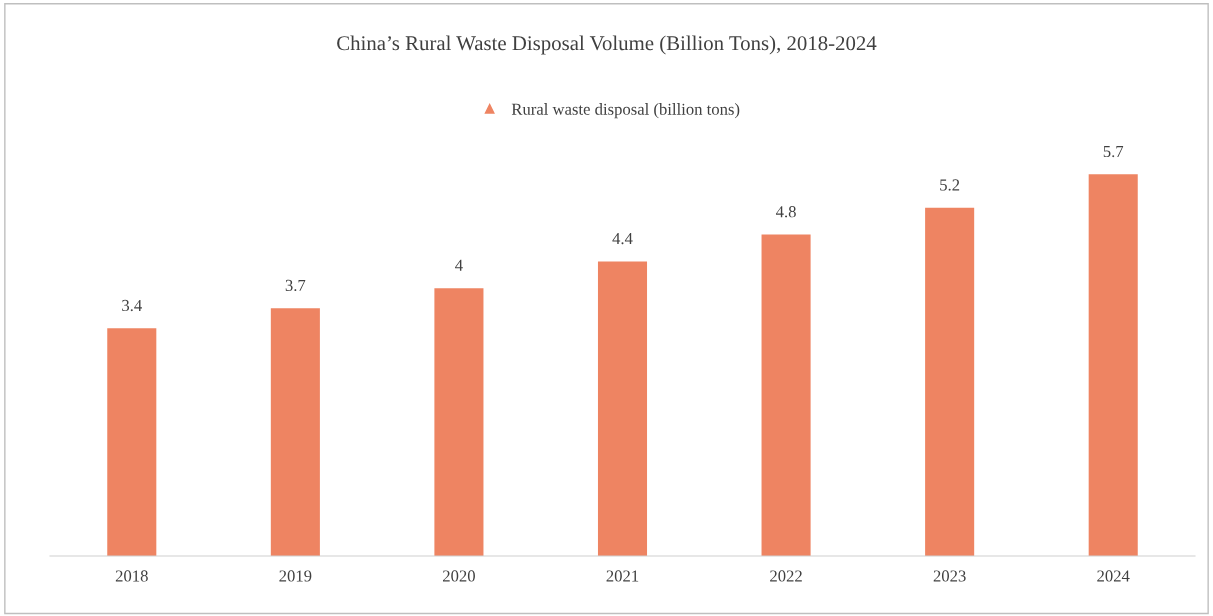 The width and height of the screenshot is (1213, 616). I want to click on data-label: 5.2, so click(950, 185).